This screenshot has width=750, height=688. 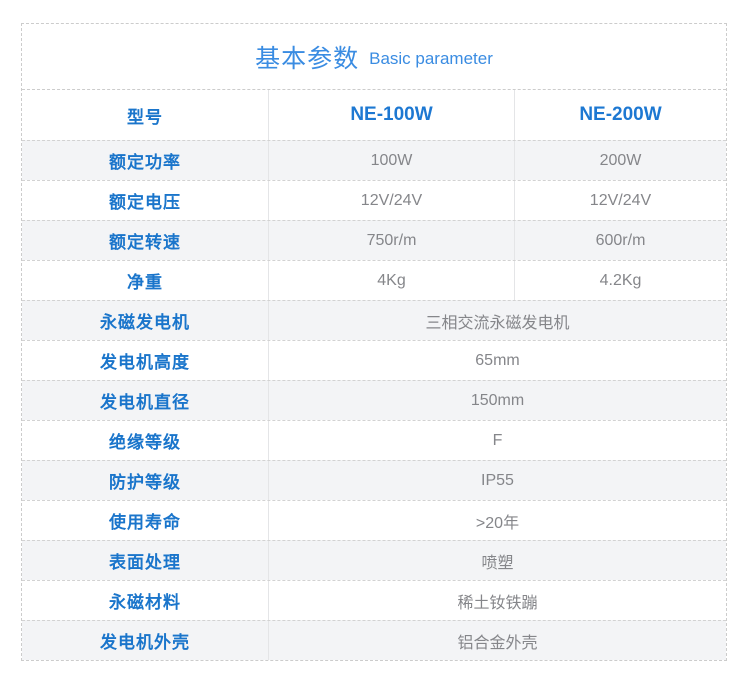 What do you see at coordinates (392, 280) in the screenshot?
I see `cell-value: 4Kg` at bounding box center [392, 280].